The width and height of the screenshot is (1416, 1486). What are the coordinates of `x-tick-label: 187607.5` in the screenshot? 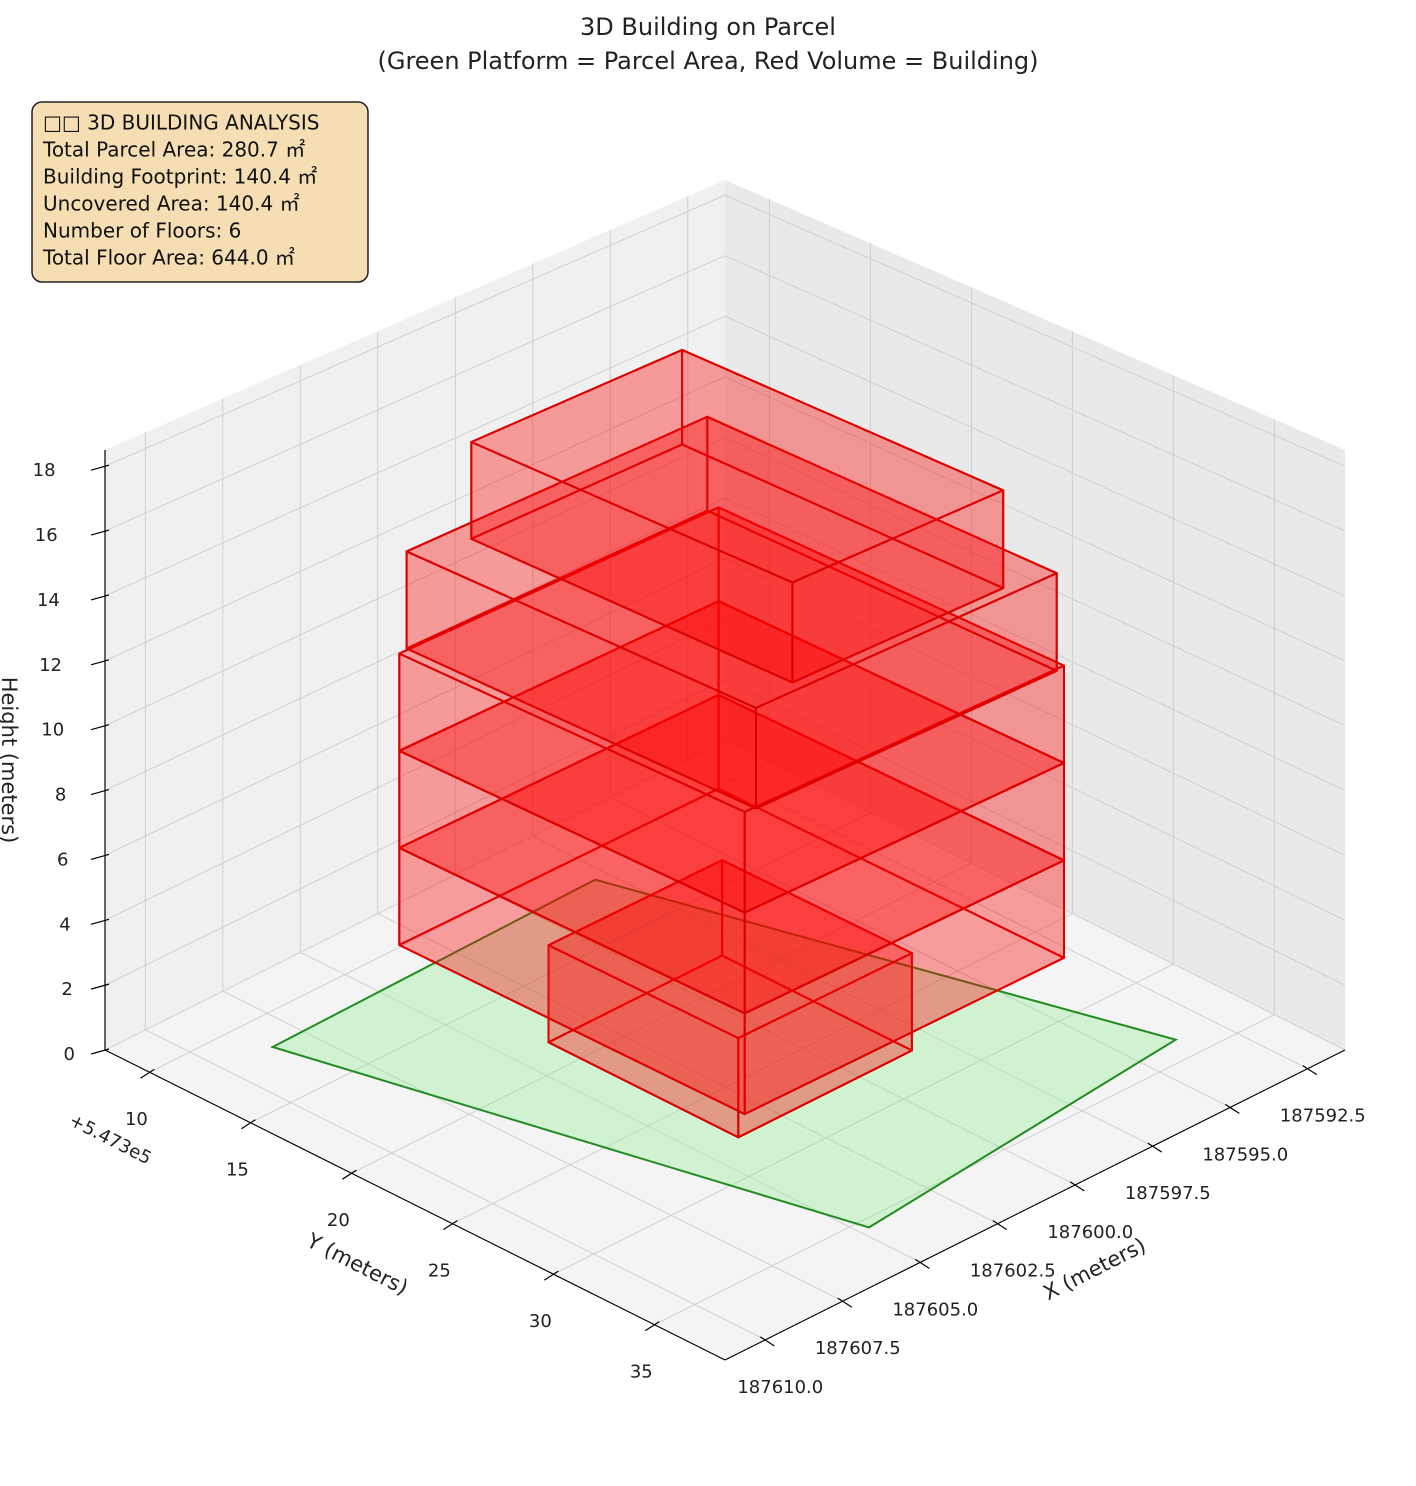 It's located at (858, 1348).